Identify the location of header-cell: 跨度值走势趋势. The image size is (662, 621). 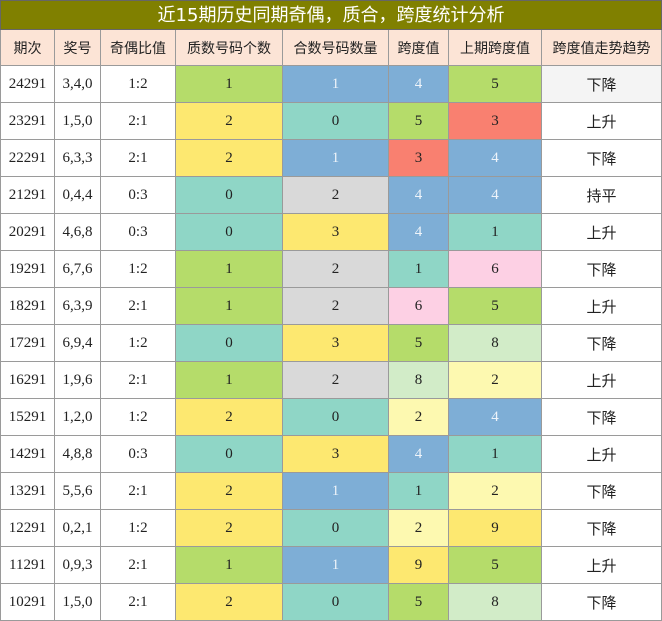
(602, 48).